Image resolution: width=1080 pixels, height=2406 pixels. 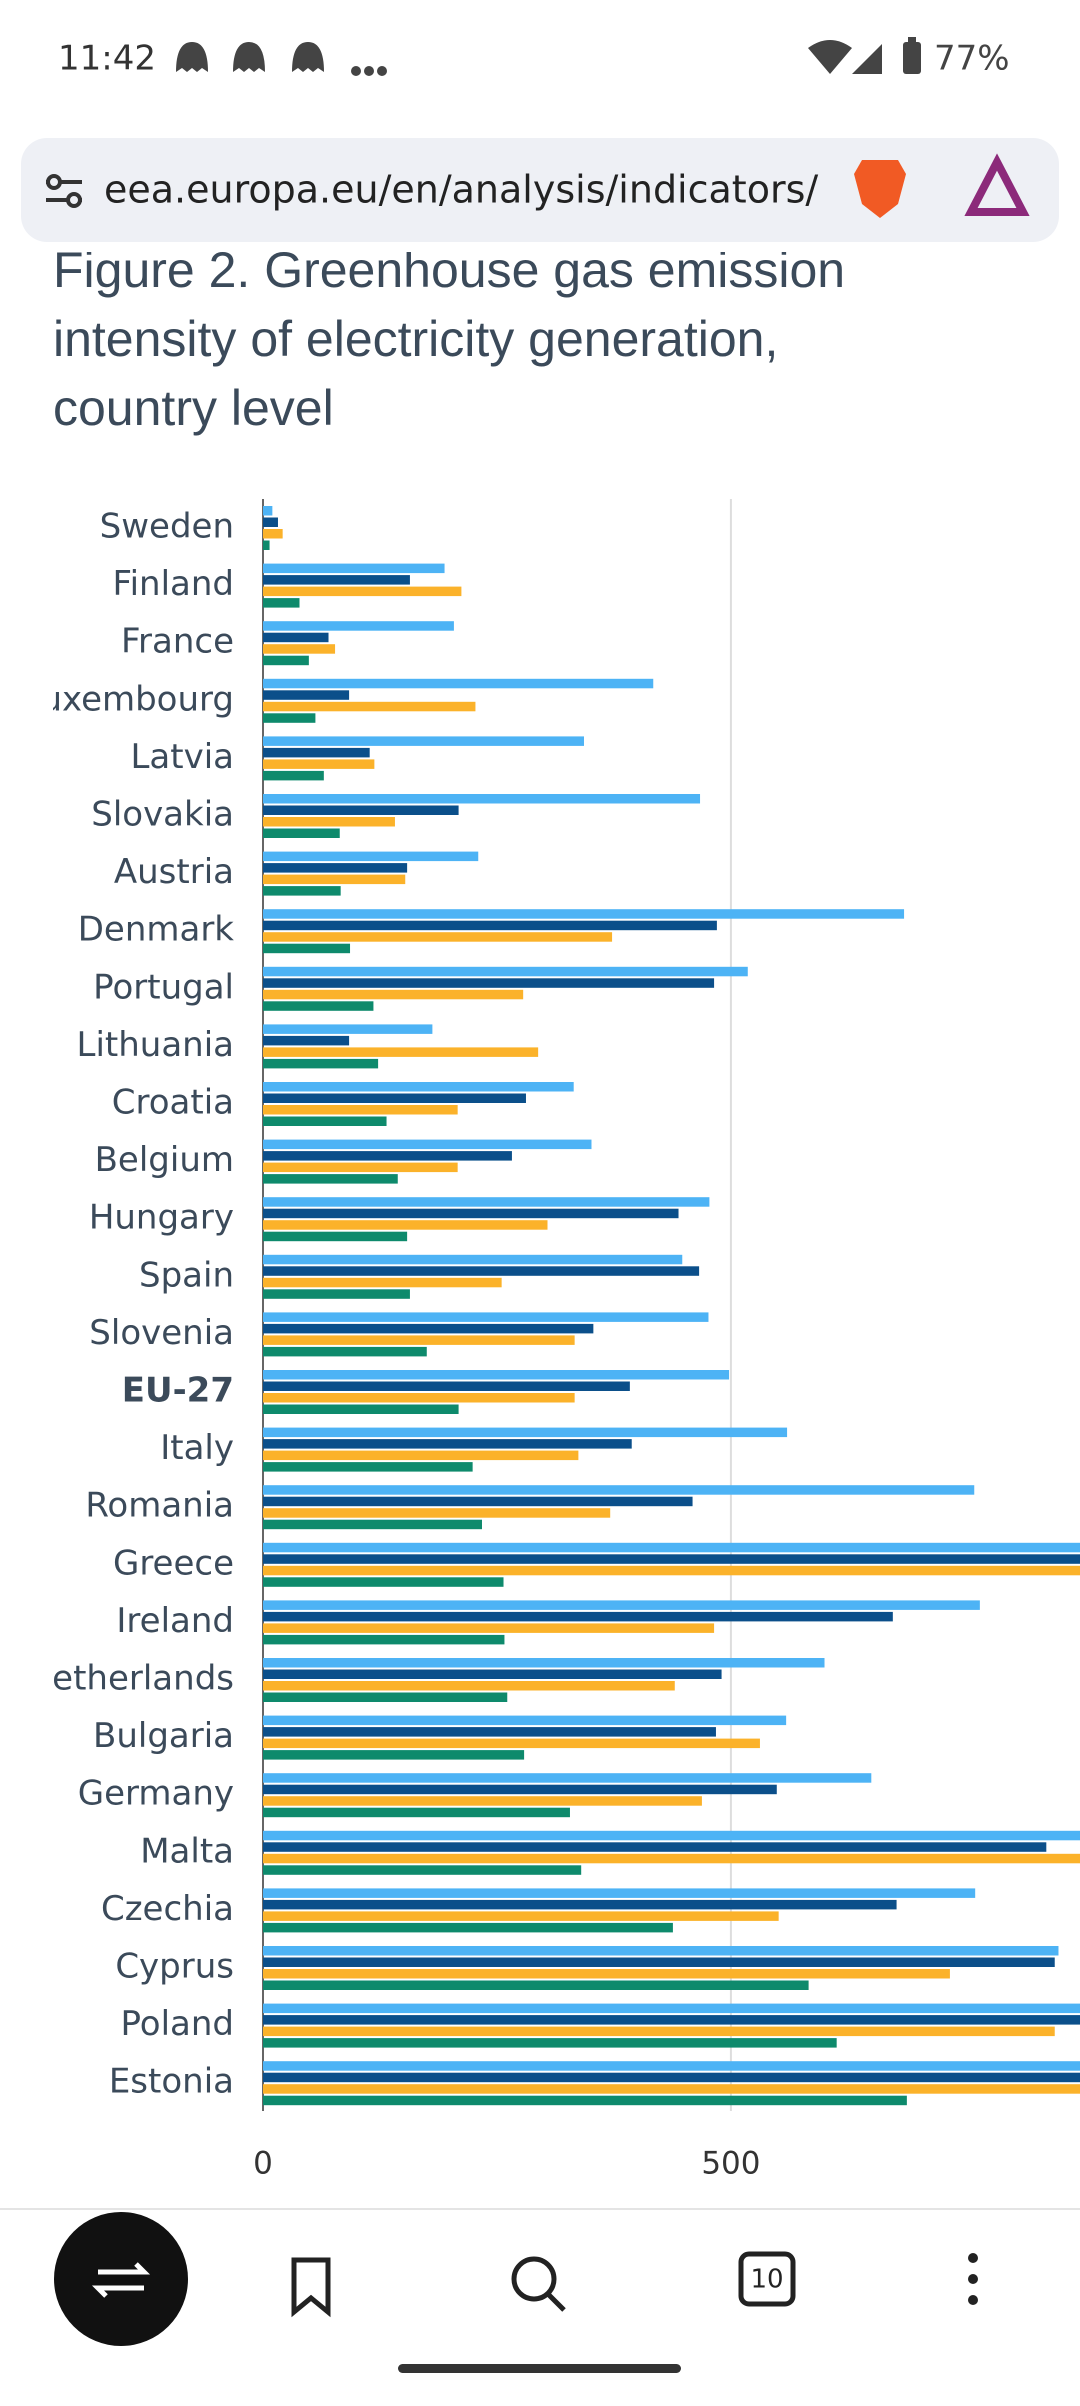 I want to click on menu-button, so click(x=973, y=2279).